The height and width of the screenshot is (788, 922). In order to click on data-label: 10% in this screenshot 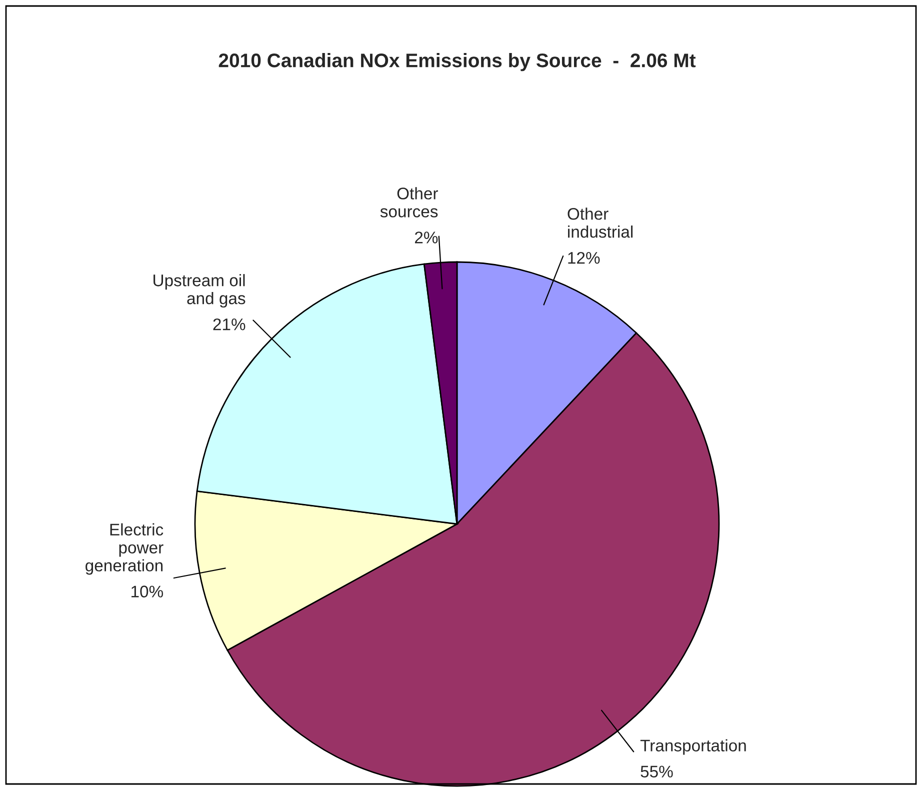, I will do `click(148, 592)`.